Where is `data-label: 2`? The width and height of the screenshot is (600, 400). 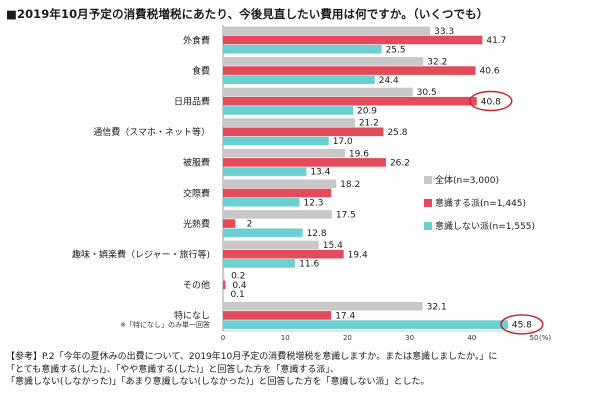
data-label: 2 is located at coordinates (250, 225).